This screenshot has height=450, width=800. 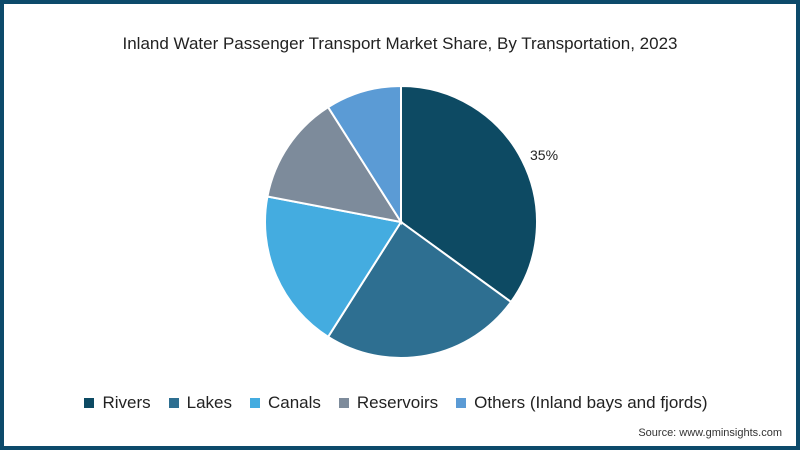 I want to click on pie-slice-rivers, so click(x=469, y=194).